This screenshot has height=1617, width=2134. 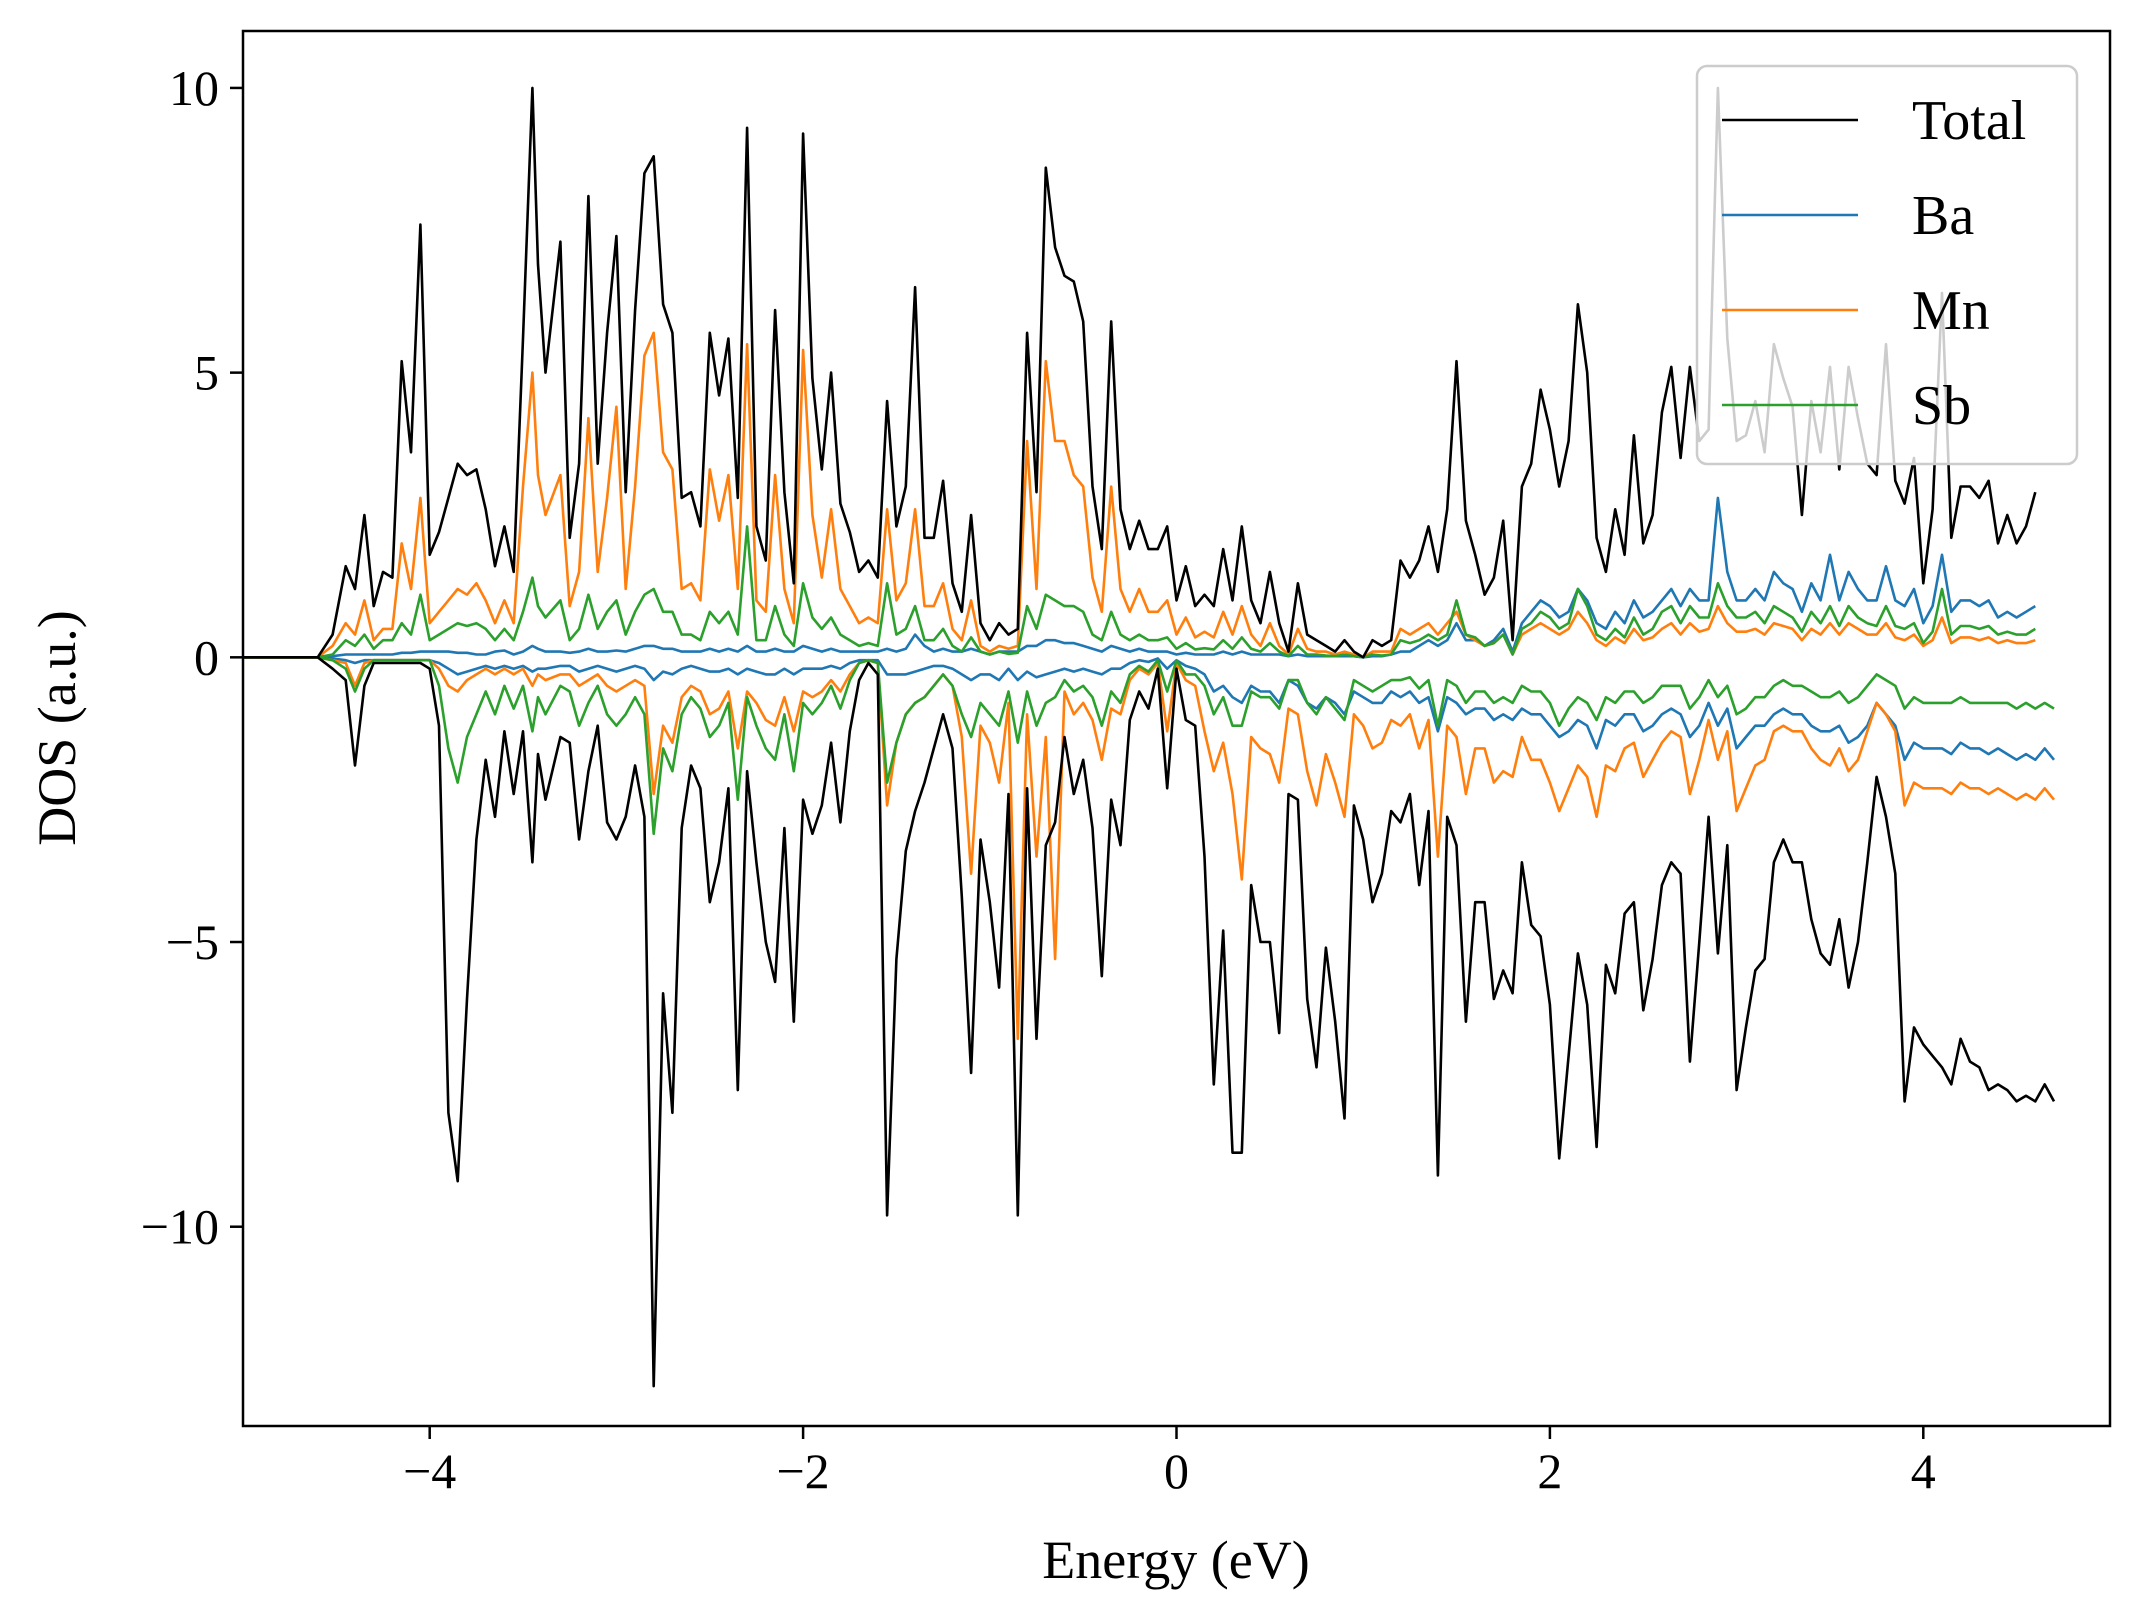 I want to click on legend-box, so click(x=1887, y=265).